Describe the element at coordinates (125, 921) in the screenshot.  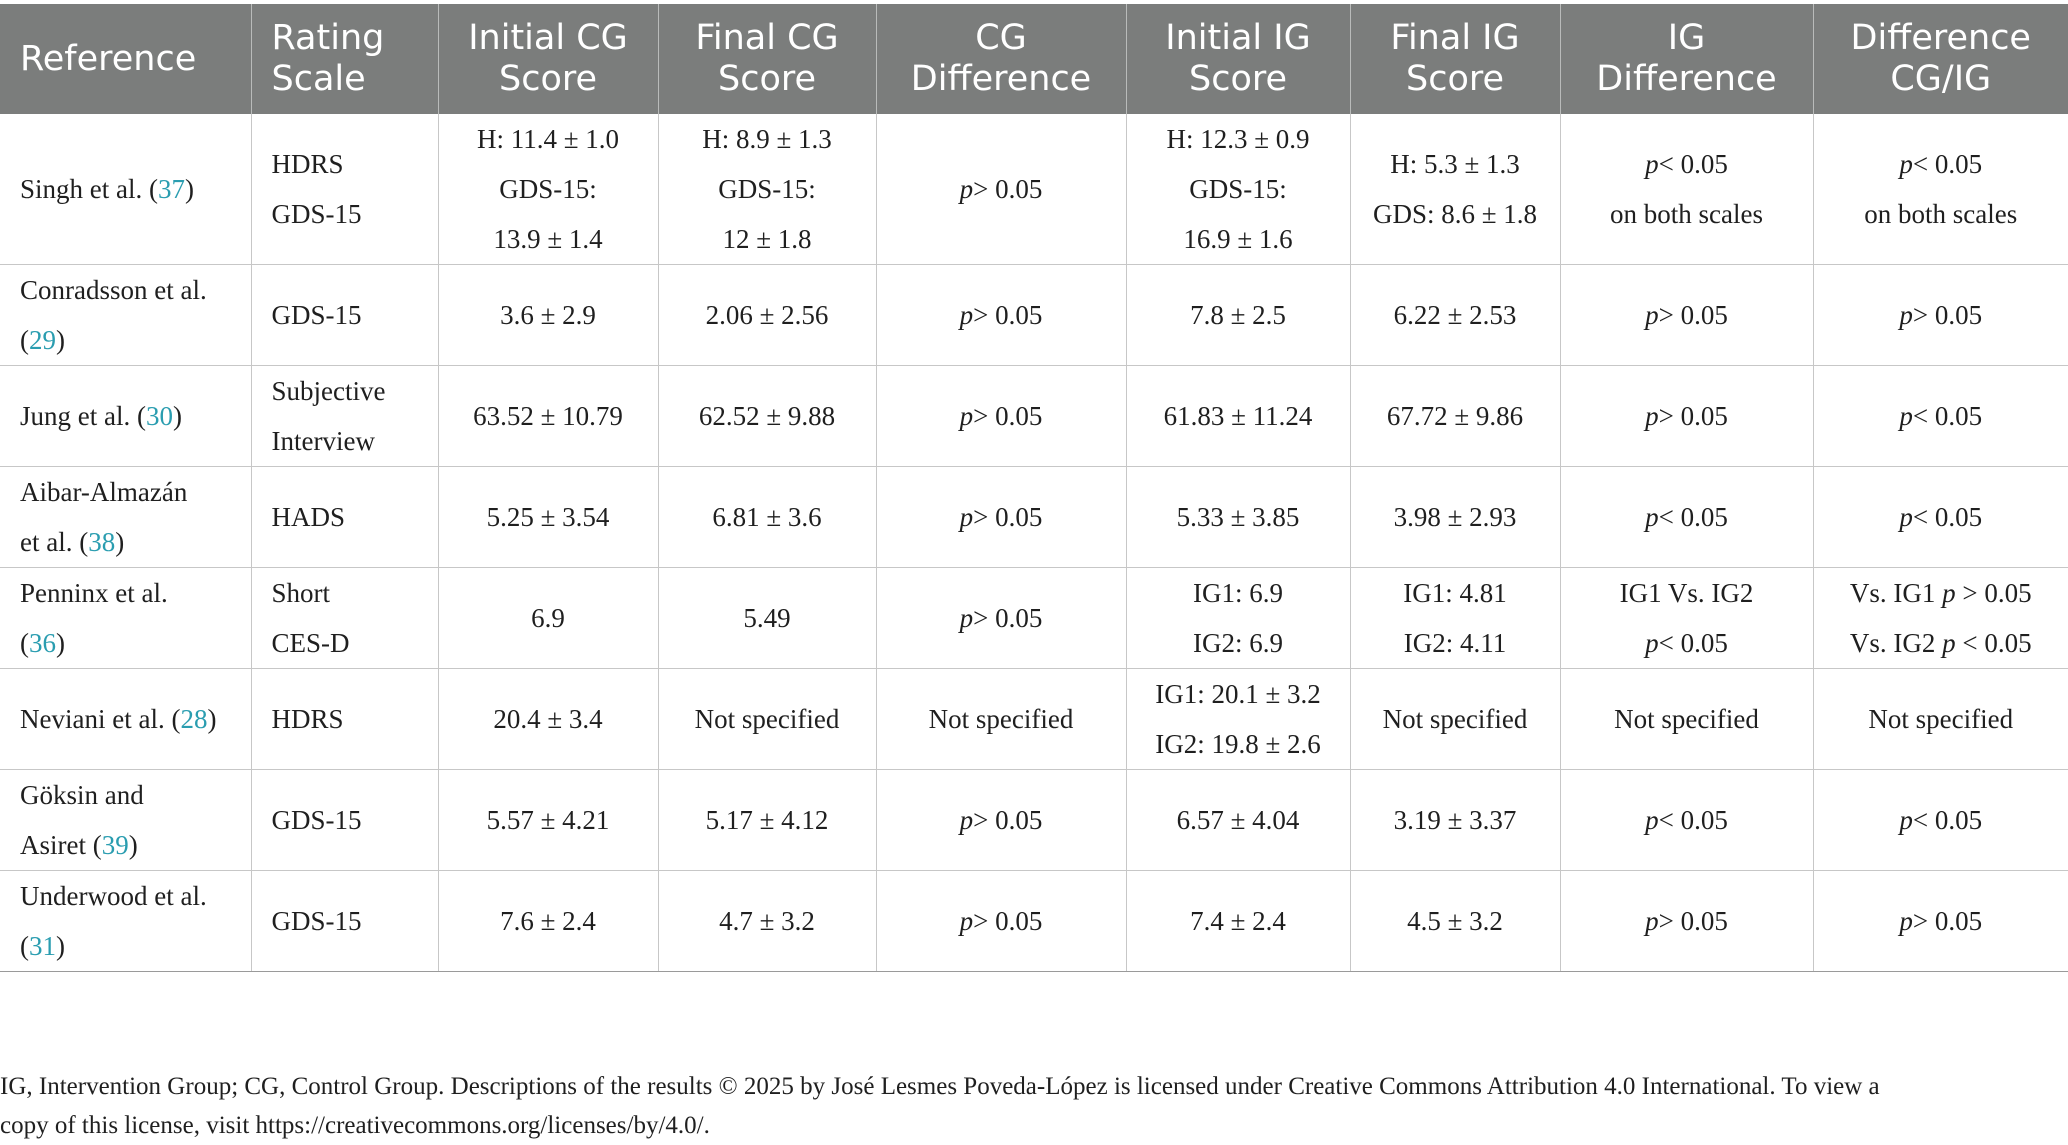
I see `reference-cell: Underwood et al. (31)` at that location.